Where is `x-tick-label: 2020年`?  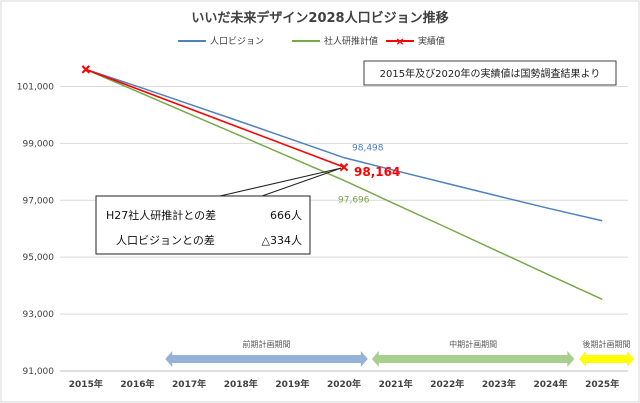
x-tick-label: 2020年 is located at coordinates (344, 384).